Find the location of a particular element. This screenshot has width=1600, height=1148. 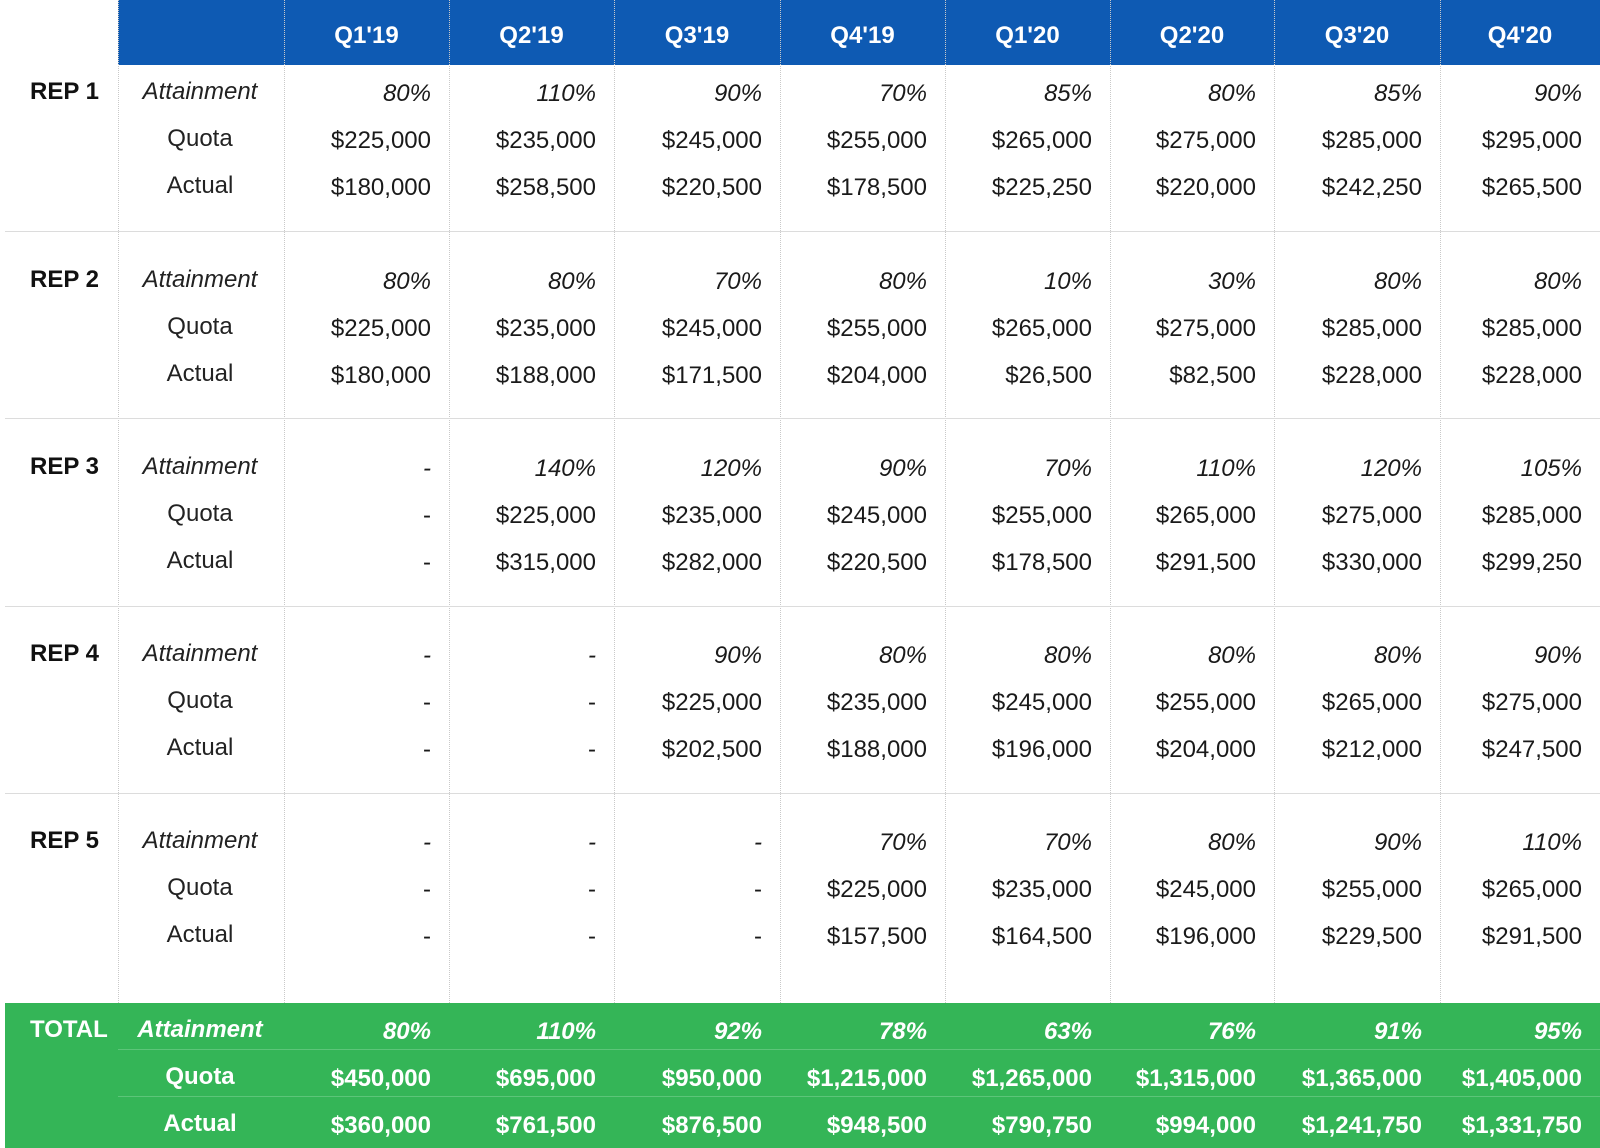

total-cell-quota: $1,405,000 is located at coordinates (1521, 1078).